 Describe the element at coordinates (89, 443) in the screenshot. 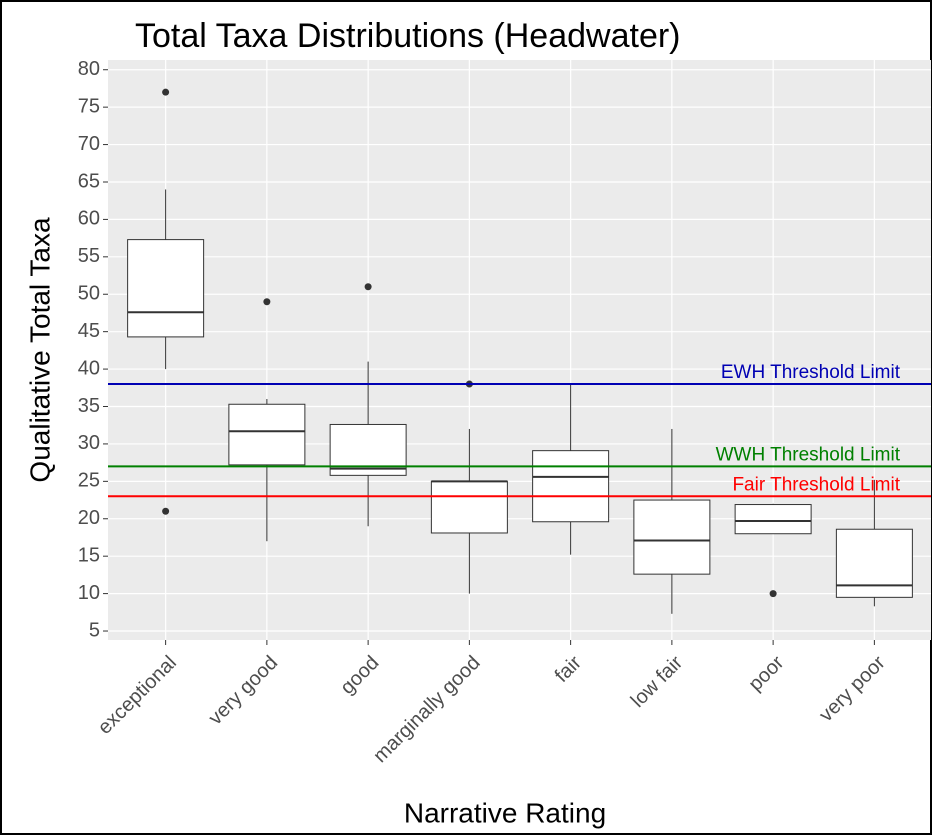

I see `y-tick-label: 30` at that location.